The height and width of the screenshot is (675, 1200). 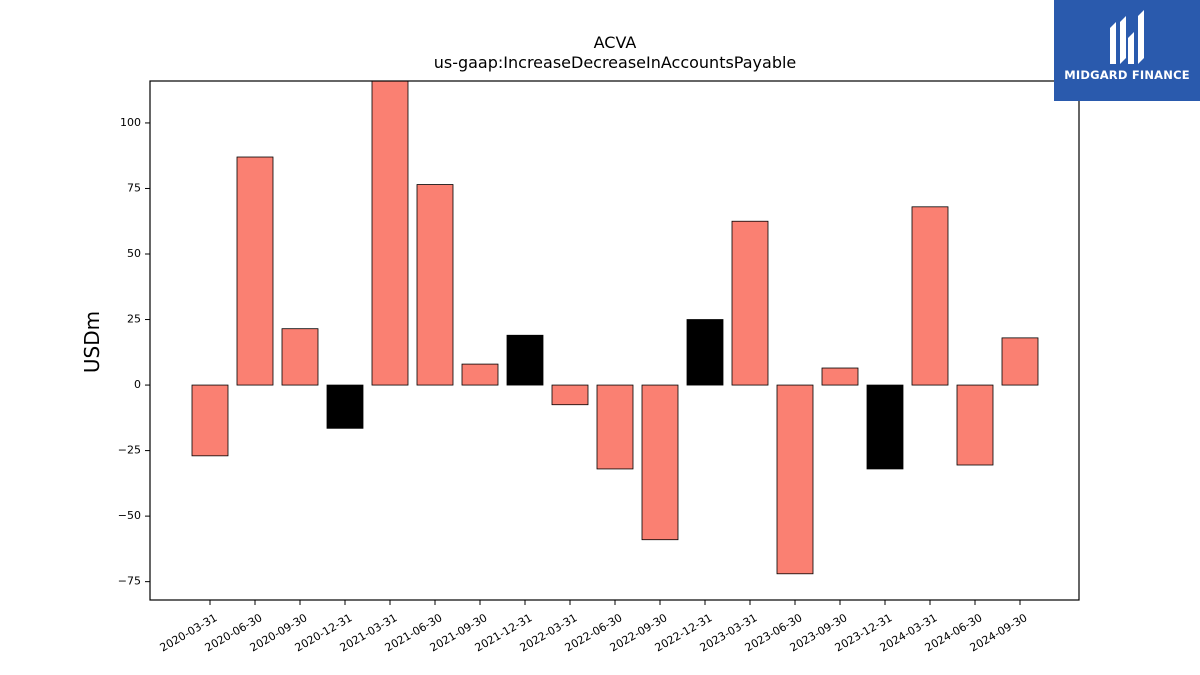 What do you see at coordinates (129, 515) in the screenshot?
I see `y-tick-label: −50` at bounding box center [129, 515].